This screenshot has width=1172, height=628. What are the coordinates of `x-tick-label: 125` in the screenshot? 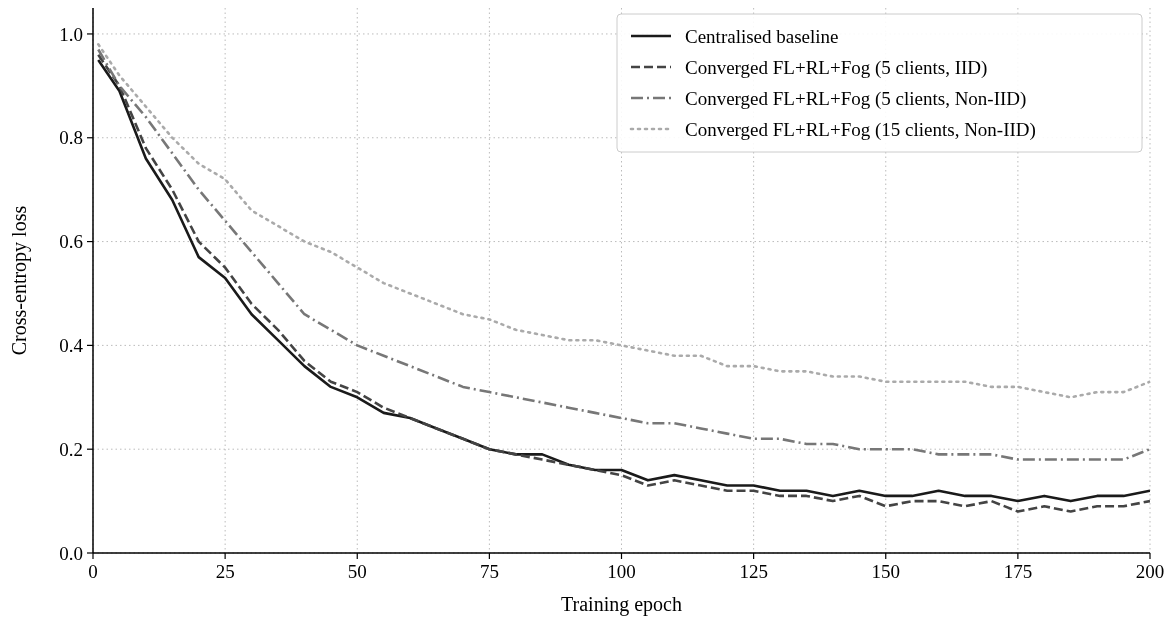 It's located at (753, 571).